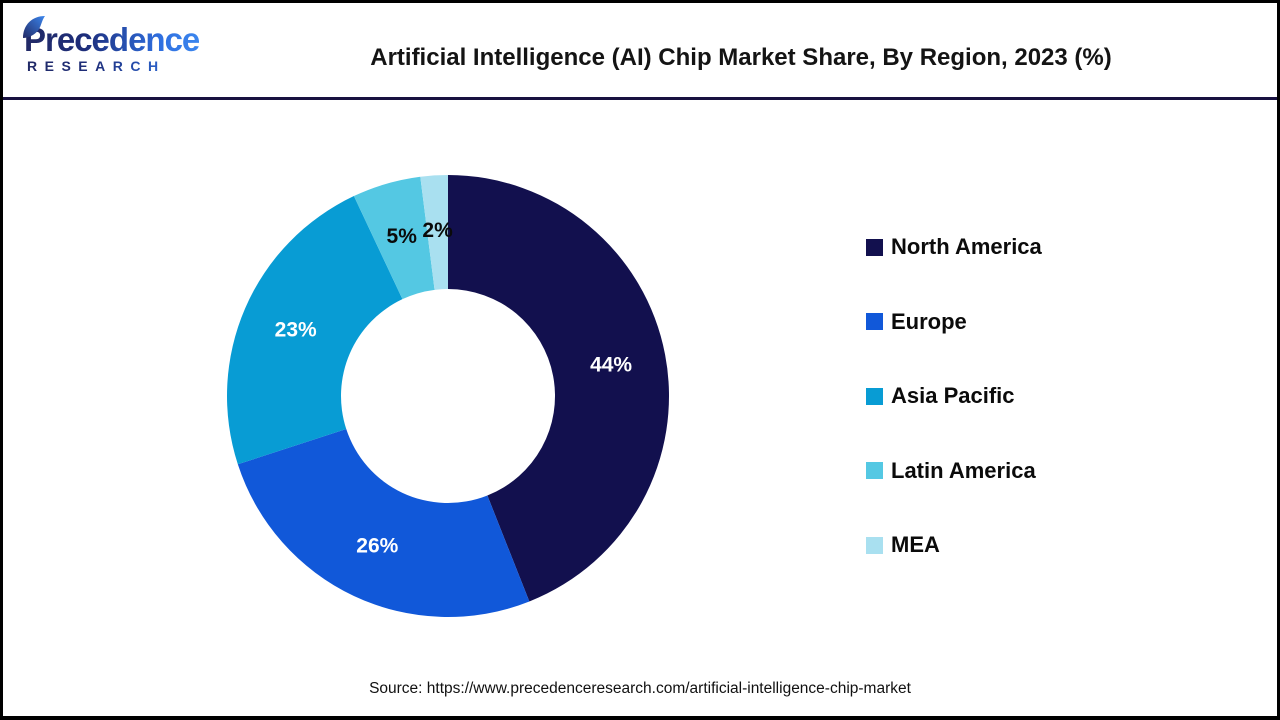 The width and height of the screenshot is (1280, 720). What do you see at coordinates (874, 470) in the screenshot?
I see `legend-swatch-latin-america` at bounding box center [874, 470].